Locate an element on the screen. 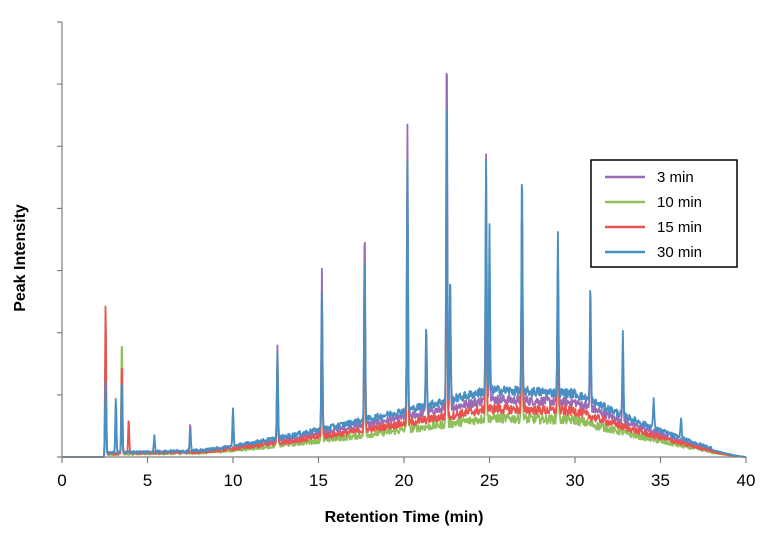 Image resolution: width=779 pixels, height=538 pixels. legend: 3 min 10 min 15 min 30 min is located at coordinates (664, 213).